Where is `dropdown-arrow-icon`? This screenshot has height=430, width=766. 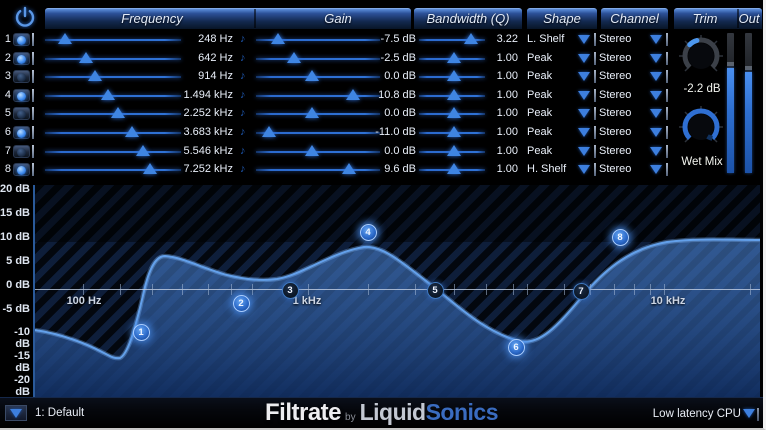 dropdown-arrow-icon is located at coordinates (584, 58).